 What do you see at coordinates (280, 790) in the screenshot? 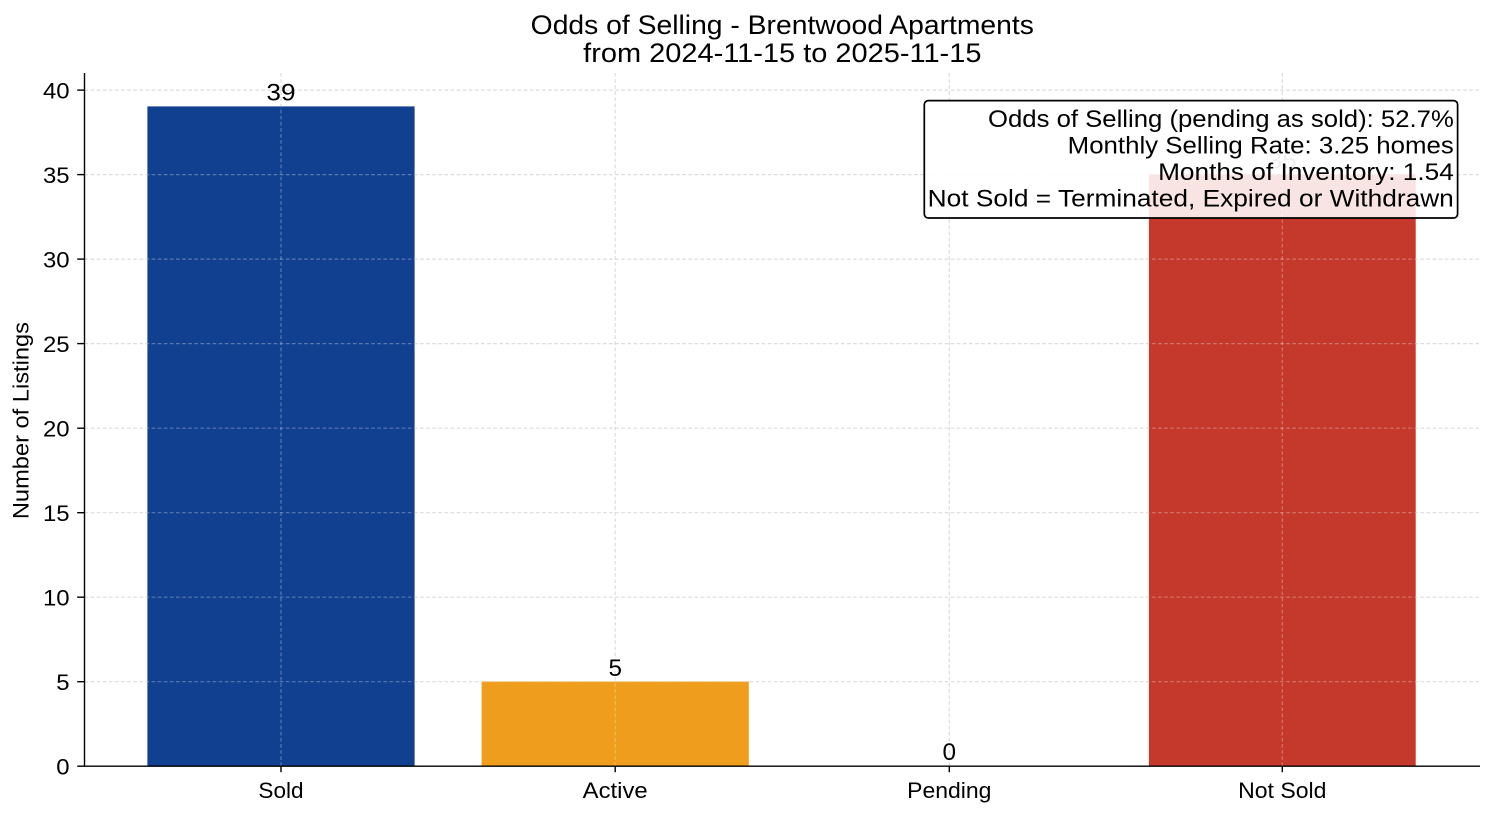
I see `svg-text: Sold` at bounding box center [280, 790].